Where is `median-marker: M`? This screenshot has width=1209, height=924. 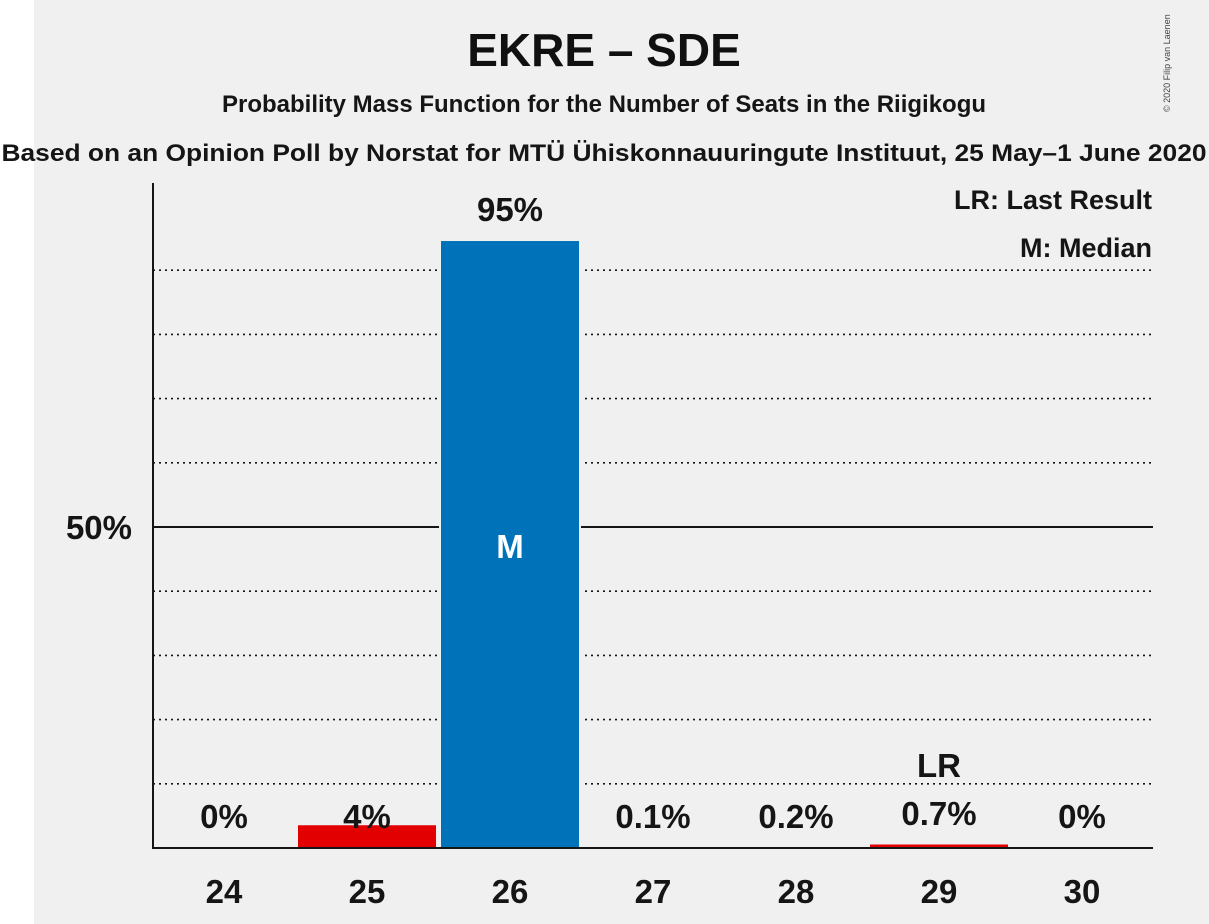 median-marker: M is located at coordinates (510, 546).